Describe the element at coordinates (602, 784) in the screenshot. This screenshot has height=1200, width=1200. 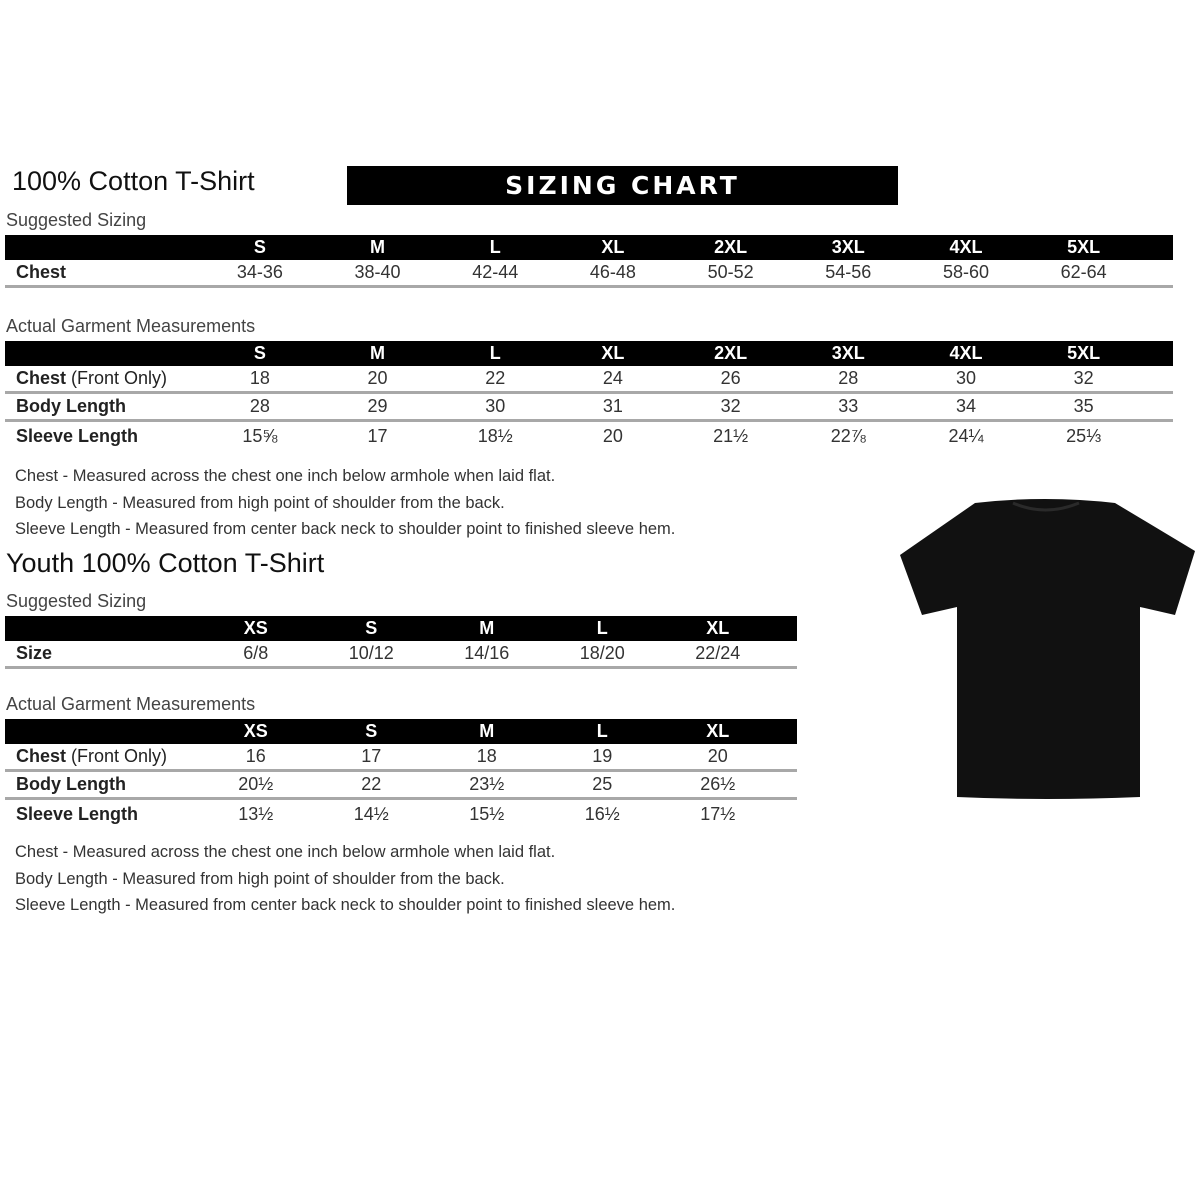
I see `value-cell: 25` at that location.